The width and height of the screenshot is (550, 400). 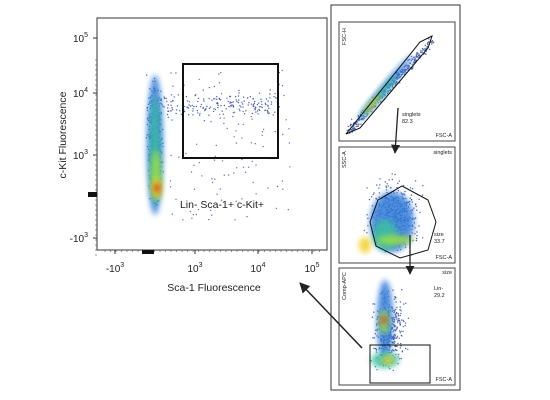 What do you see at coordinates (345, 36) in the screenshot?
I see `panel-y-label: FSC-H` at bounding box center [345, 36].